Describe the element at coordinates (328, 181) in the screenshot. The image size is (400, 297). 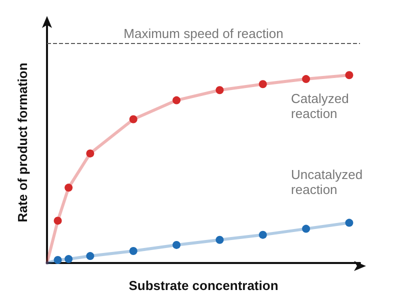
I see `annotation: Uncatalyzed reaction` at that location.